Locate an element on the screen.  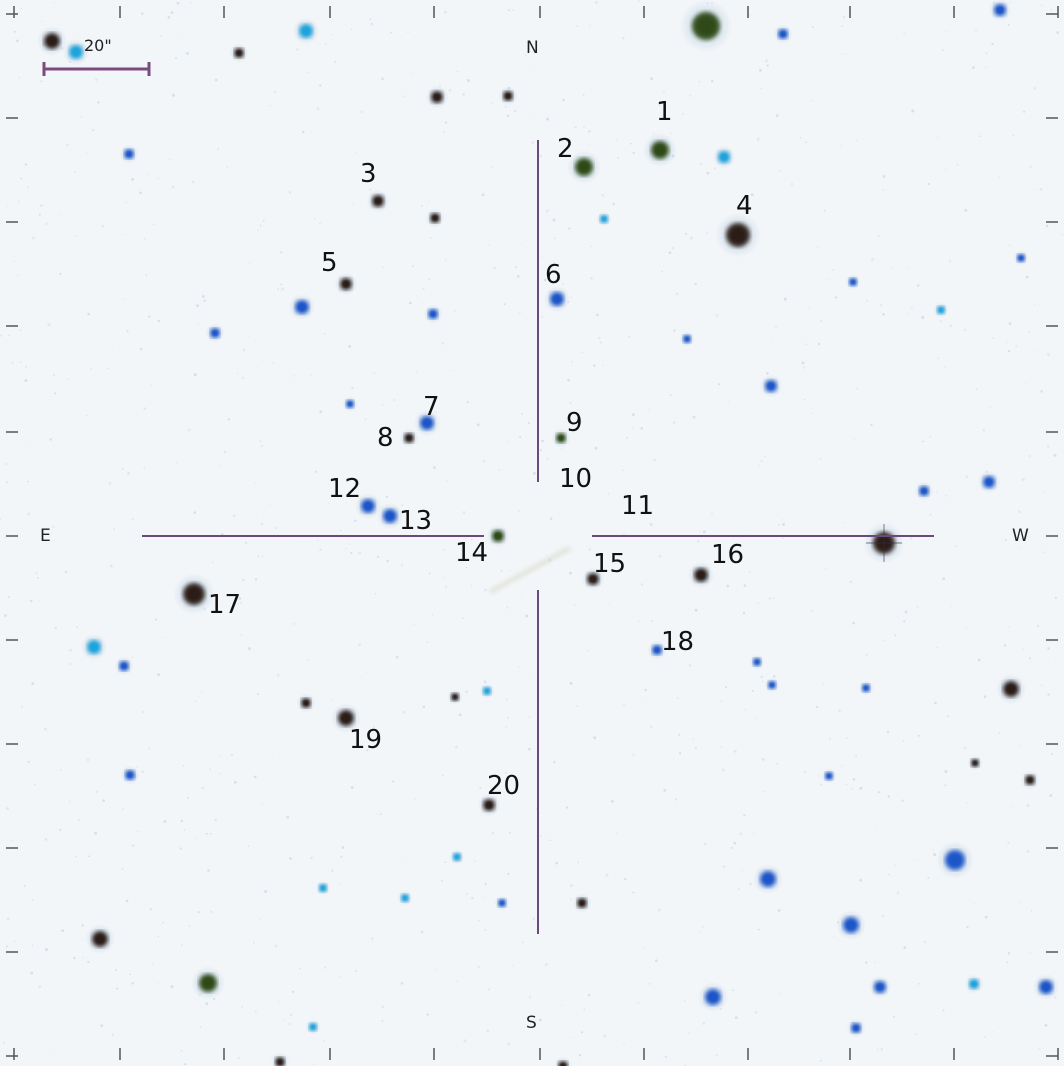
source-label-8: 8 is located at coordinates (385, 438).